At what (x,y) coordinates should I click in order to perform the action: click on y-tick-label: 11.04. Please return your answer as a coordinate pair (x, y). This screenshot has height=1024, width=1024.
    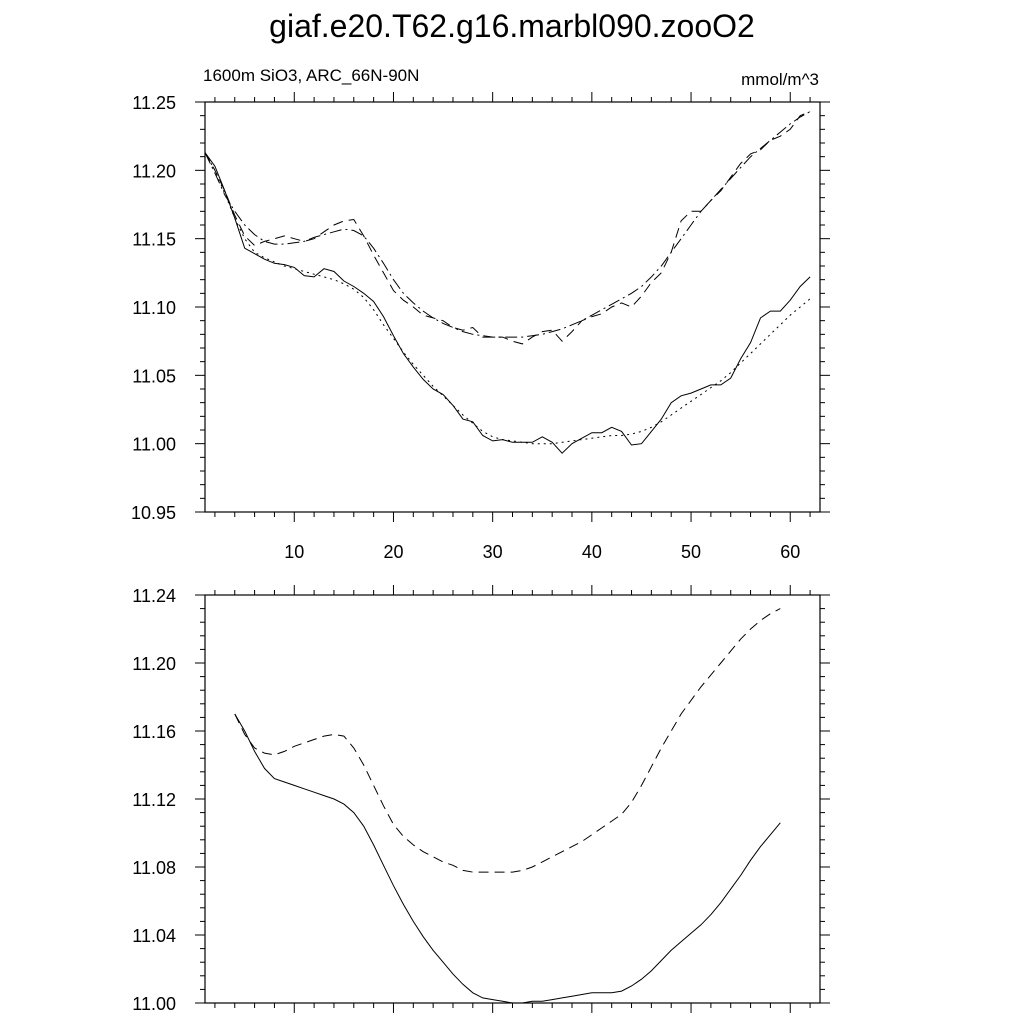
    Looking at the image, I should click on (154, 936).